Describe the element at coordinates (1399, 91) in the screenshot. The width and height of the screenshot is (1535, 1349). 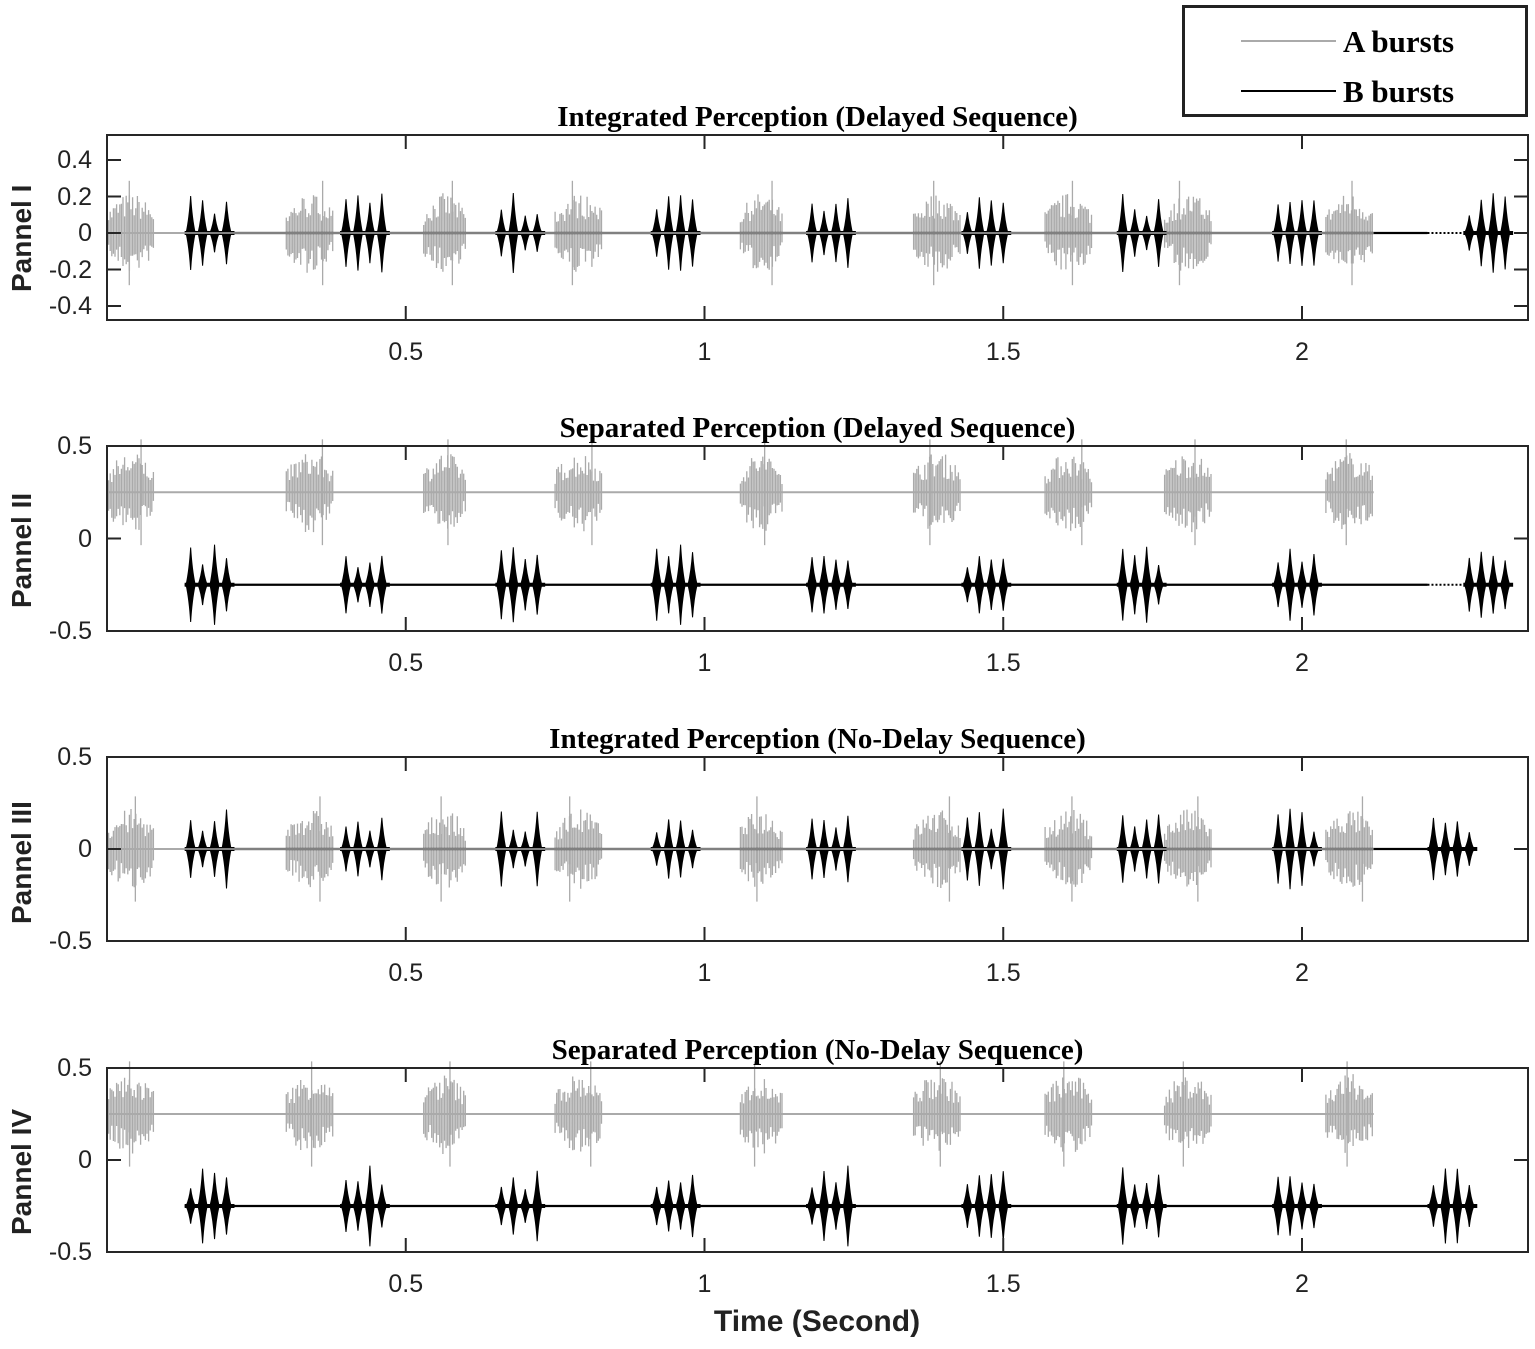
I see `legend-label-b: B bursts` at that location.